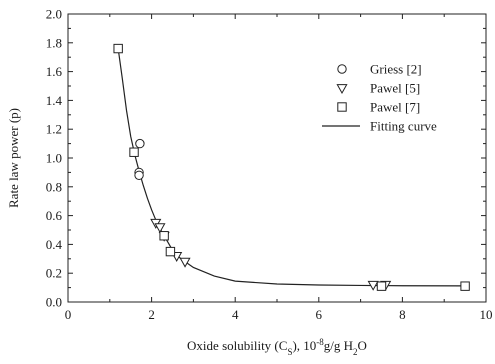 This screenshot has height=364, width=495. Describe the element at coordinates (54, 129) in the screenshot. I see `y-tick-label: 1.2` at that location.